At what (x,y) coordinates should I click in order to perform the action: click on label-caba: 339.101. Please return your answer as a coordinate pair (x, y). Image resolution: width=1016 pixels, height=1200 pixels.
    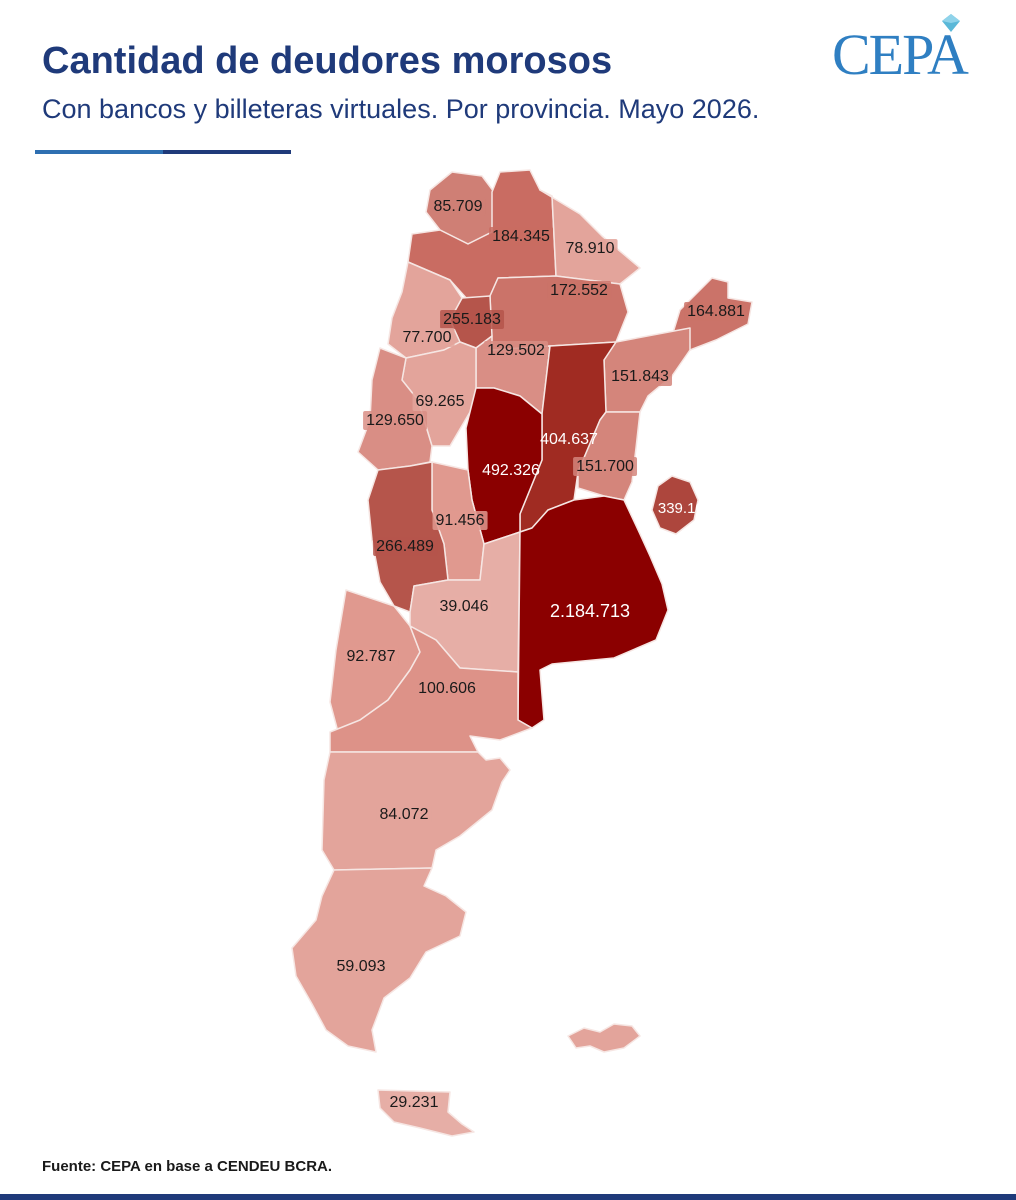
    Looking at the image, I should click on (685, 508).